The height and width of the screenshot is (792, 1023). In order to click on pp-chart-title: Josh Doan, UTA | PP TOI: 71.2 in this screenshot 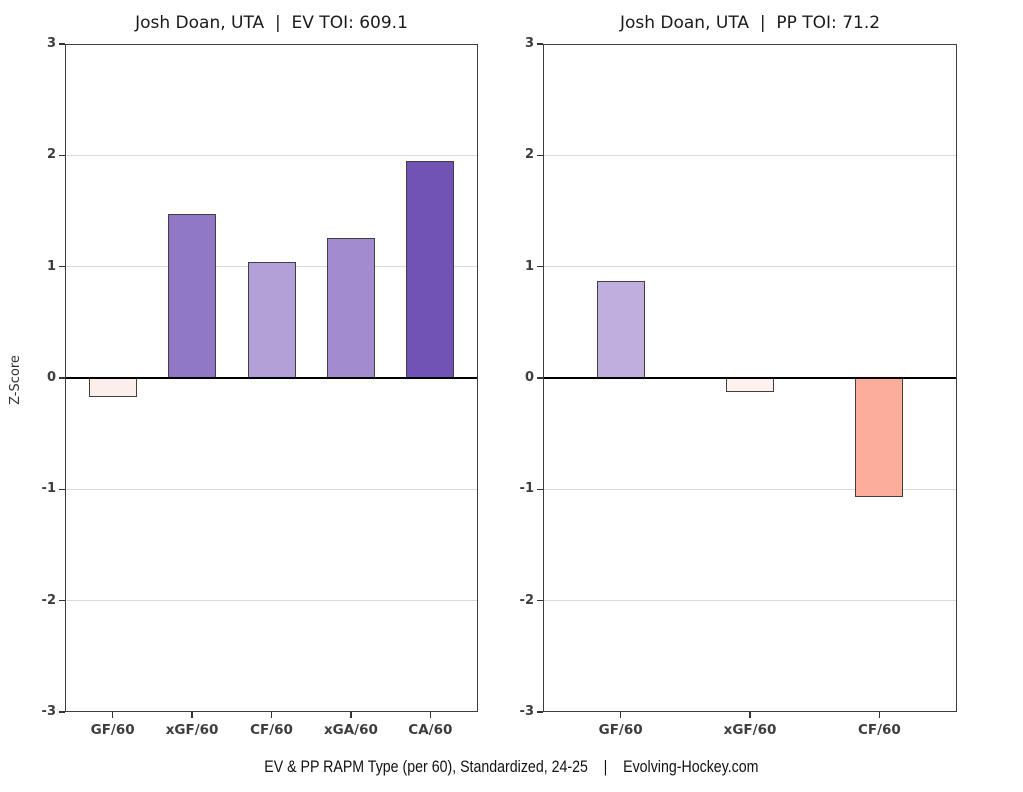, I will do `click(750, 23)`.